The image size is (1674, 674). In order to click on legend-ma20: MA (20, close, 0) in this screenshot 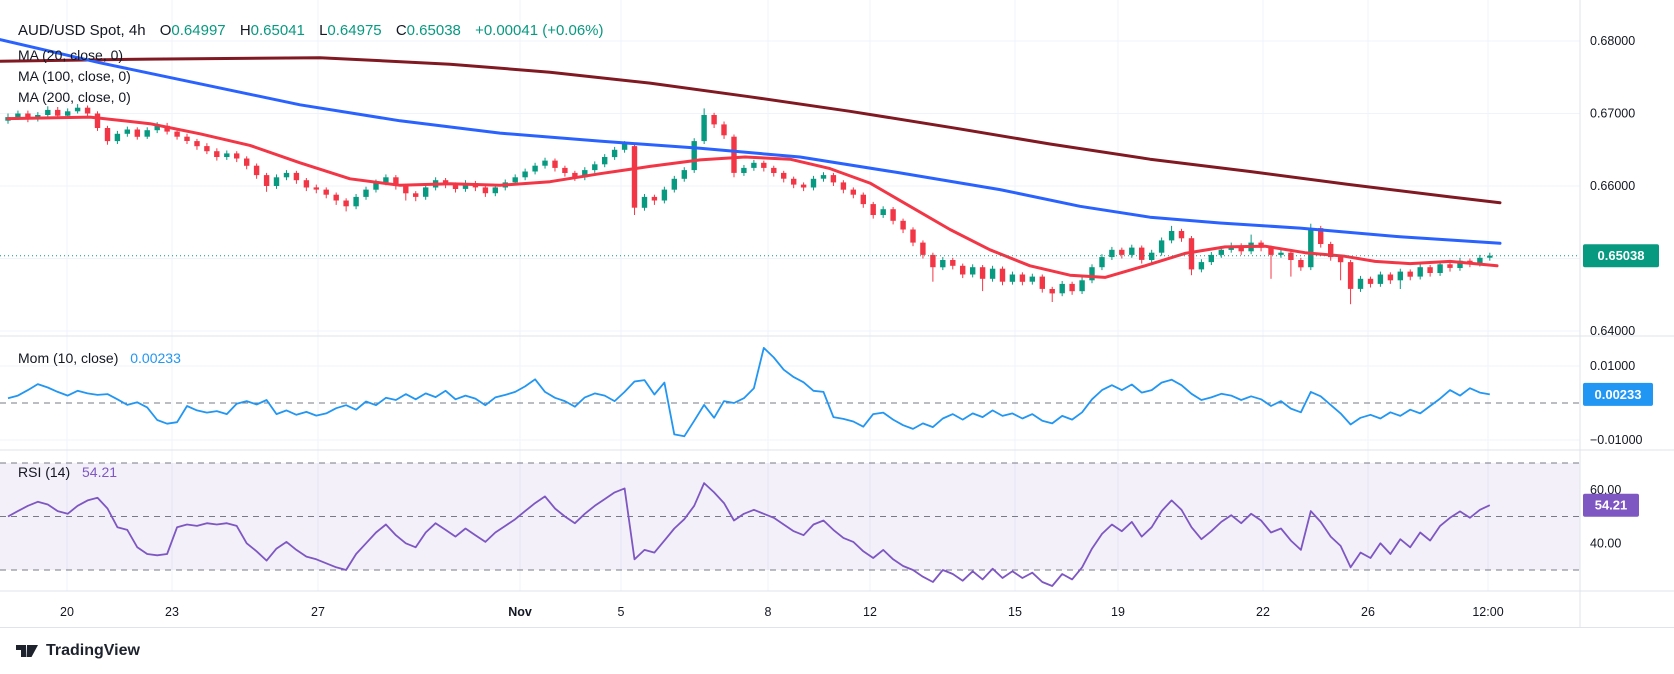, I will do `click(70, 55)`.